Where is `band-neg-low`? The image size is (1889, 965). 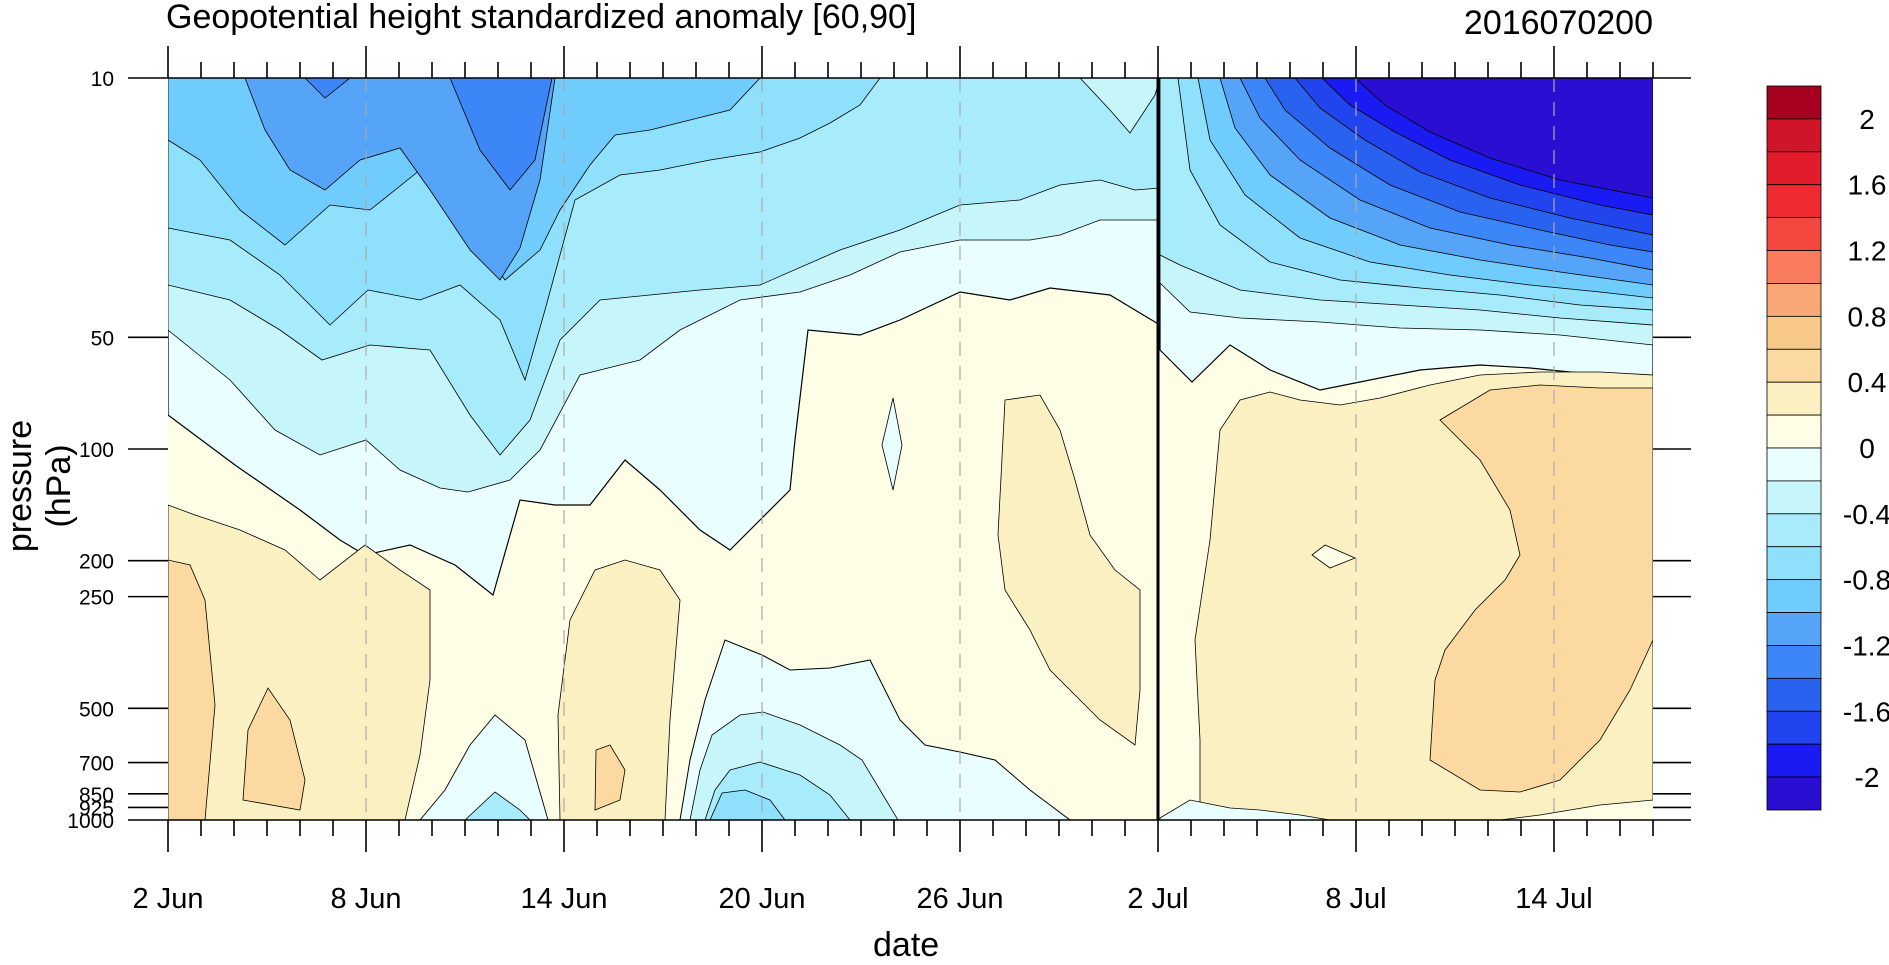 band-neg-low is located at coordinates (484, 767).